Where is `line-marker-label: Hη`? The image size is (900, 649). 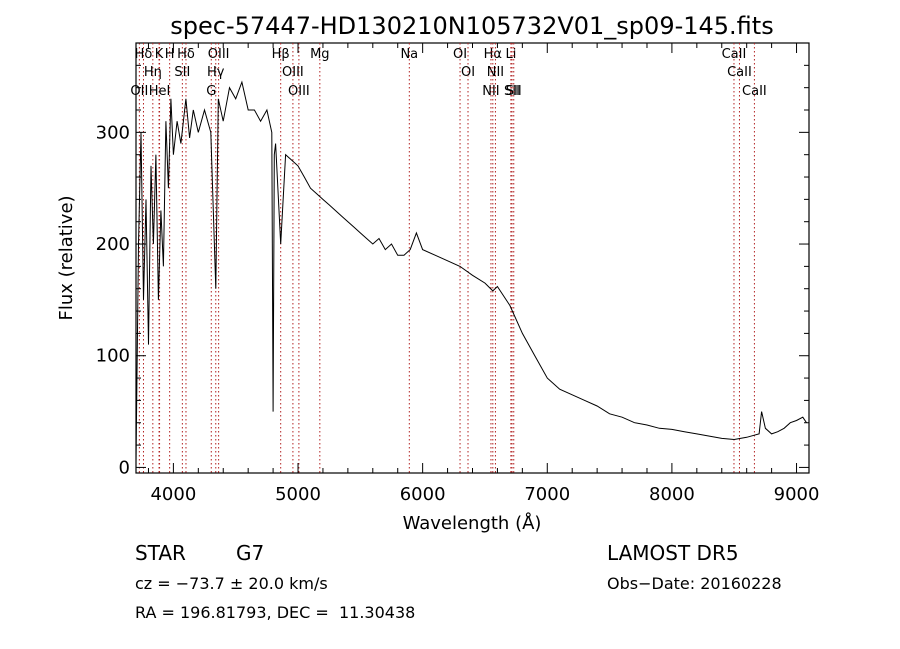
line-marker-label: Hη is located at coordinates (153, 72).